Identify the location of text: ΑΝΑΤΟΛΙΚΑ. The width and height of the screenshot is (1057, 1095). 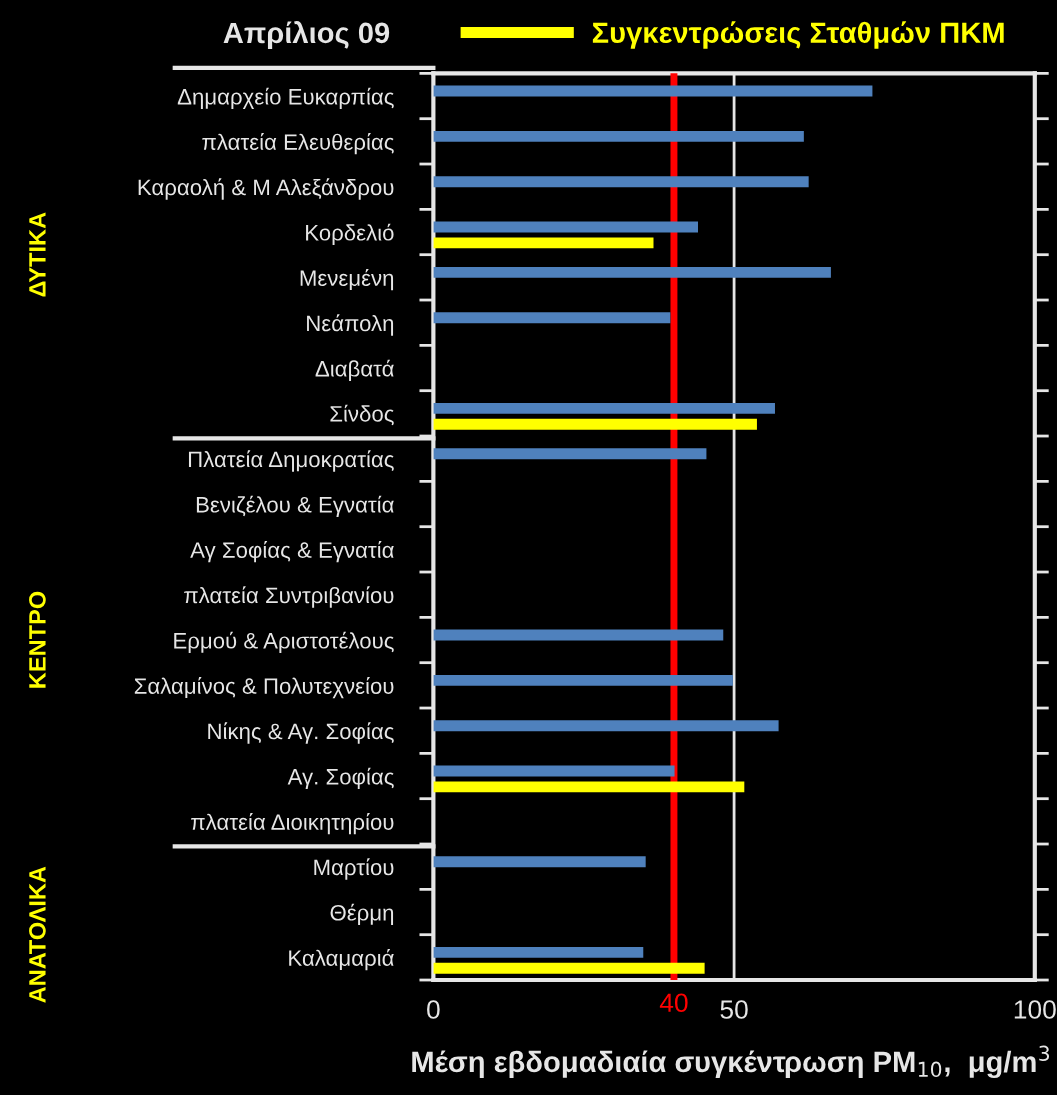
(37, 934).